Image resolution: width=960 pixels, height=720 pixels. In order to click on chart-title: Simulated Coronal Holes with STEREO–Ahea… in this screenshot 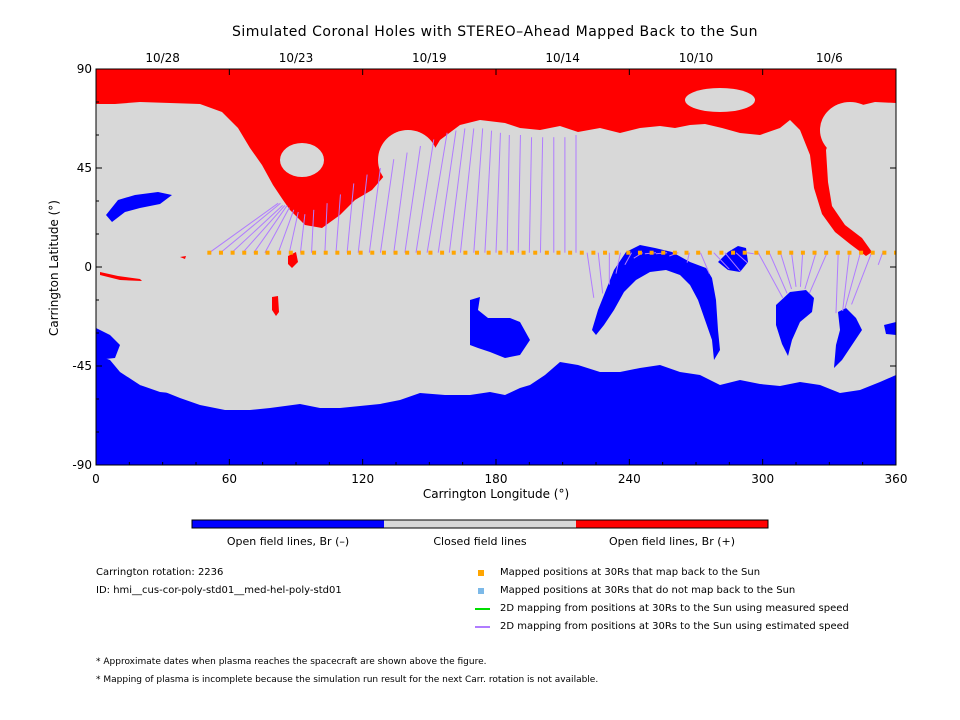, I will do `click(495, 32)`.